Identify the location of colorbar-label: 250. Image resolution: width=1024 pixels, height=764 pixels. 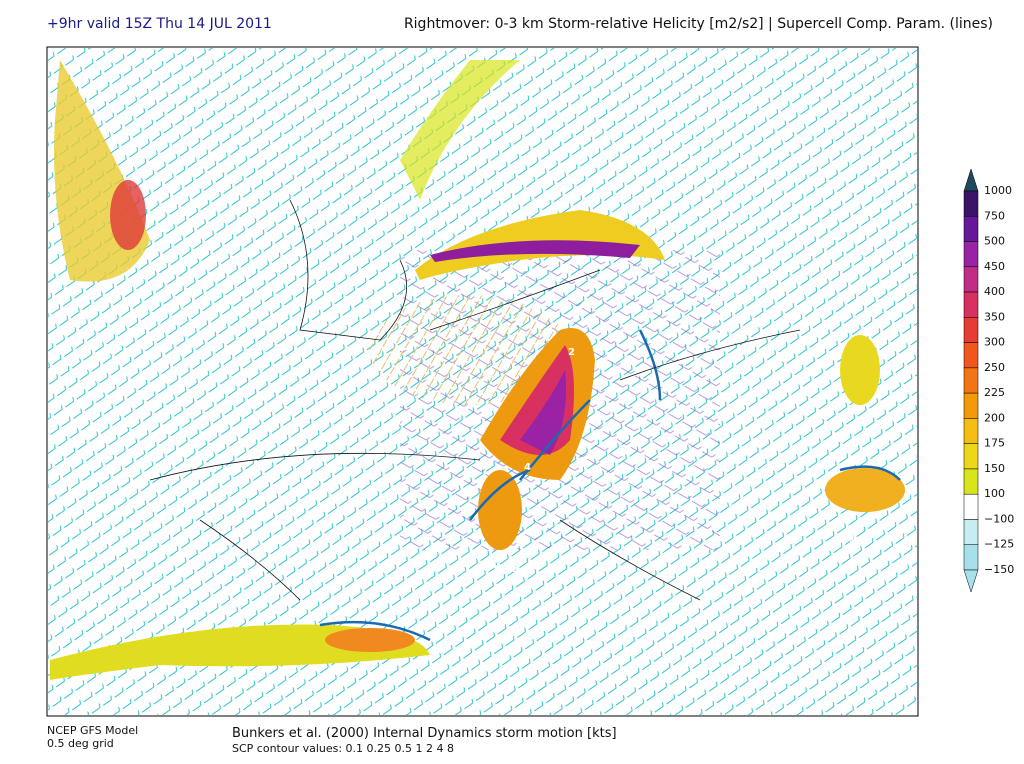
(994, 367).